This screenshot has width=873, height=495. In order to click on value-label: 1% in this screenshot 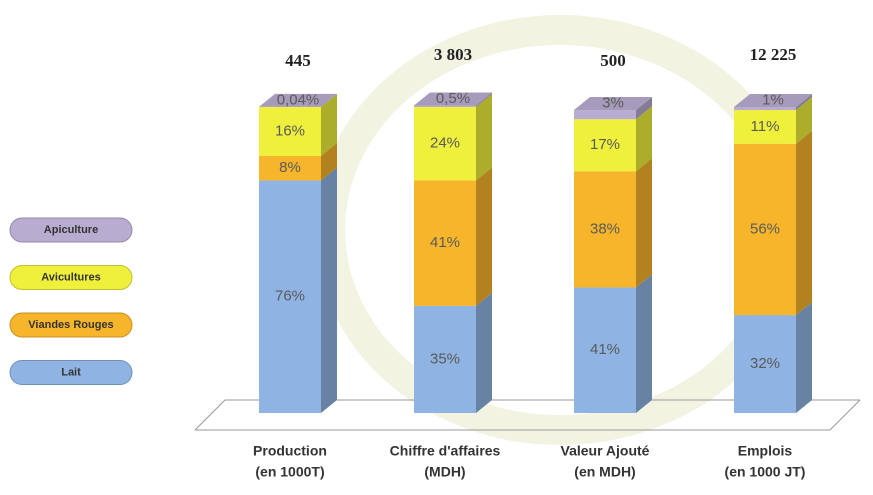, I will do `click(773, 99)`.